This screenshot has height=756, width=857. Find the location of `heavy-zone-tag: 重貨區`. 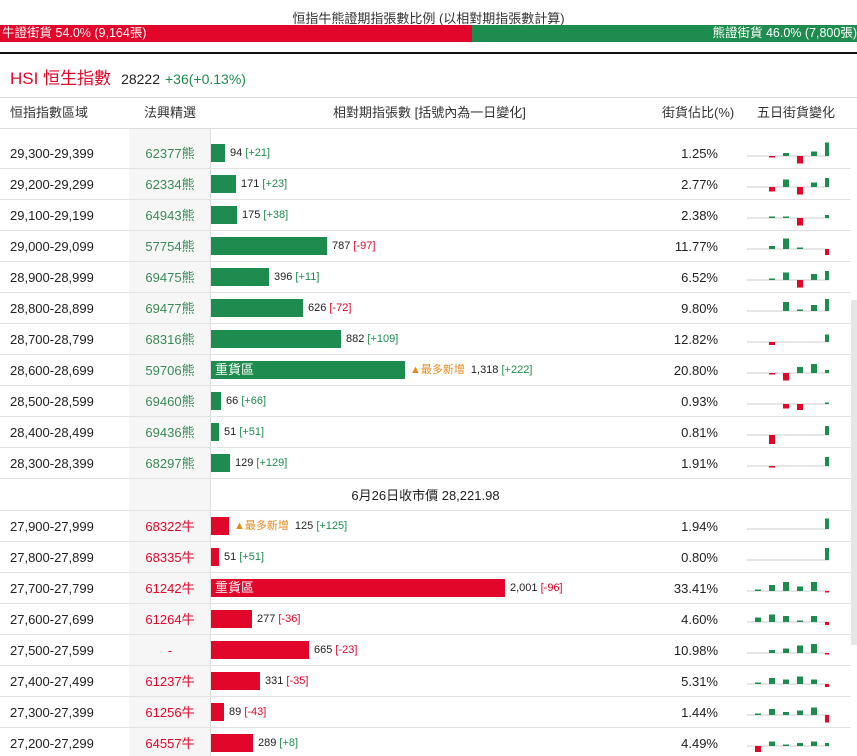

heavy-zone-tag: 重貨區 is located at coordinates (235, 587).